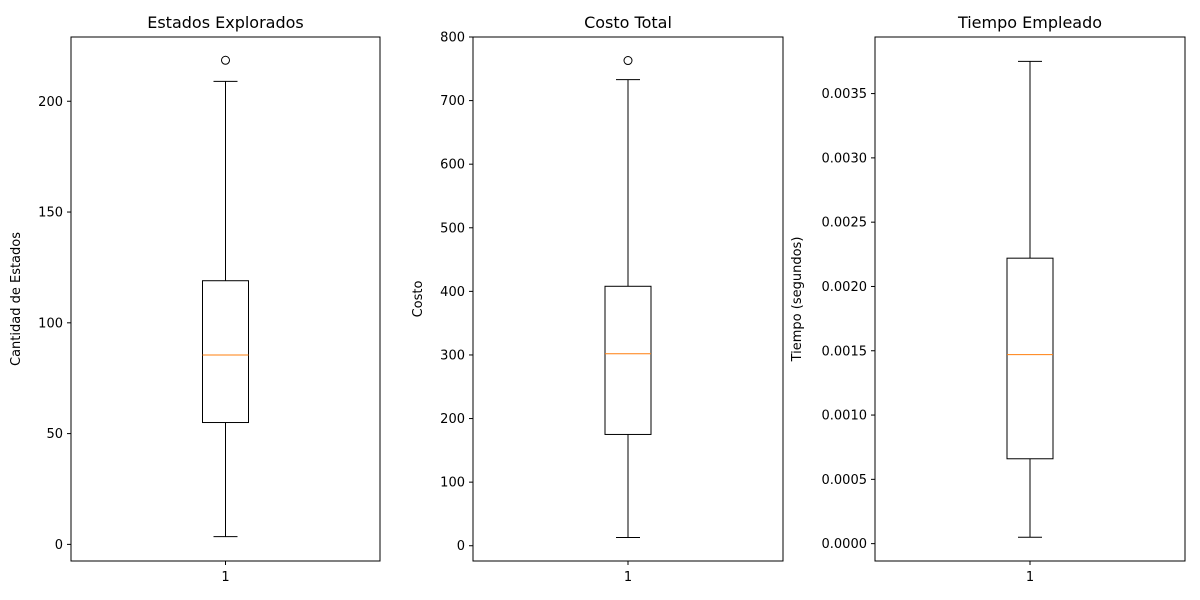 This screenshot has width=1200, height=600. What do you see at coordinates (1029, 22) in the screenshot?
I see `subplot-title: Tiempo Empleado` at bounding box center [1029, 22].